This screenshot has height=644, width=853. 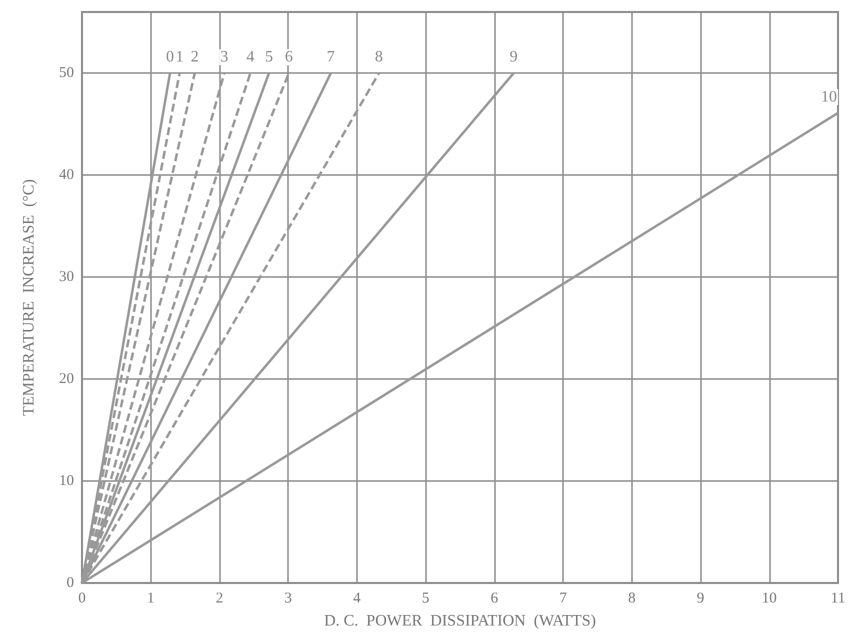 What do you see at coordinates (150, 598) in the screenshot?
I see `x-tick-label: 1` at bounding box center [150, 598].